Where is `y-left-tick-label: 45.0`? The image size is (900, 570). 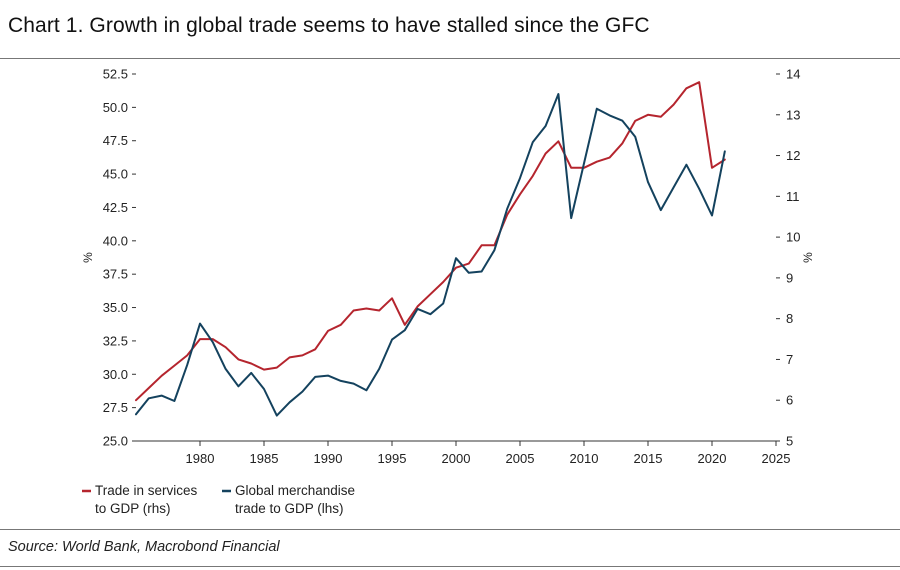
y-left-tick-label: 45.0 is located at coordinates (115, 174).